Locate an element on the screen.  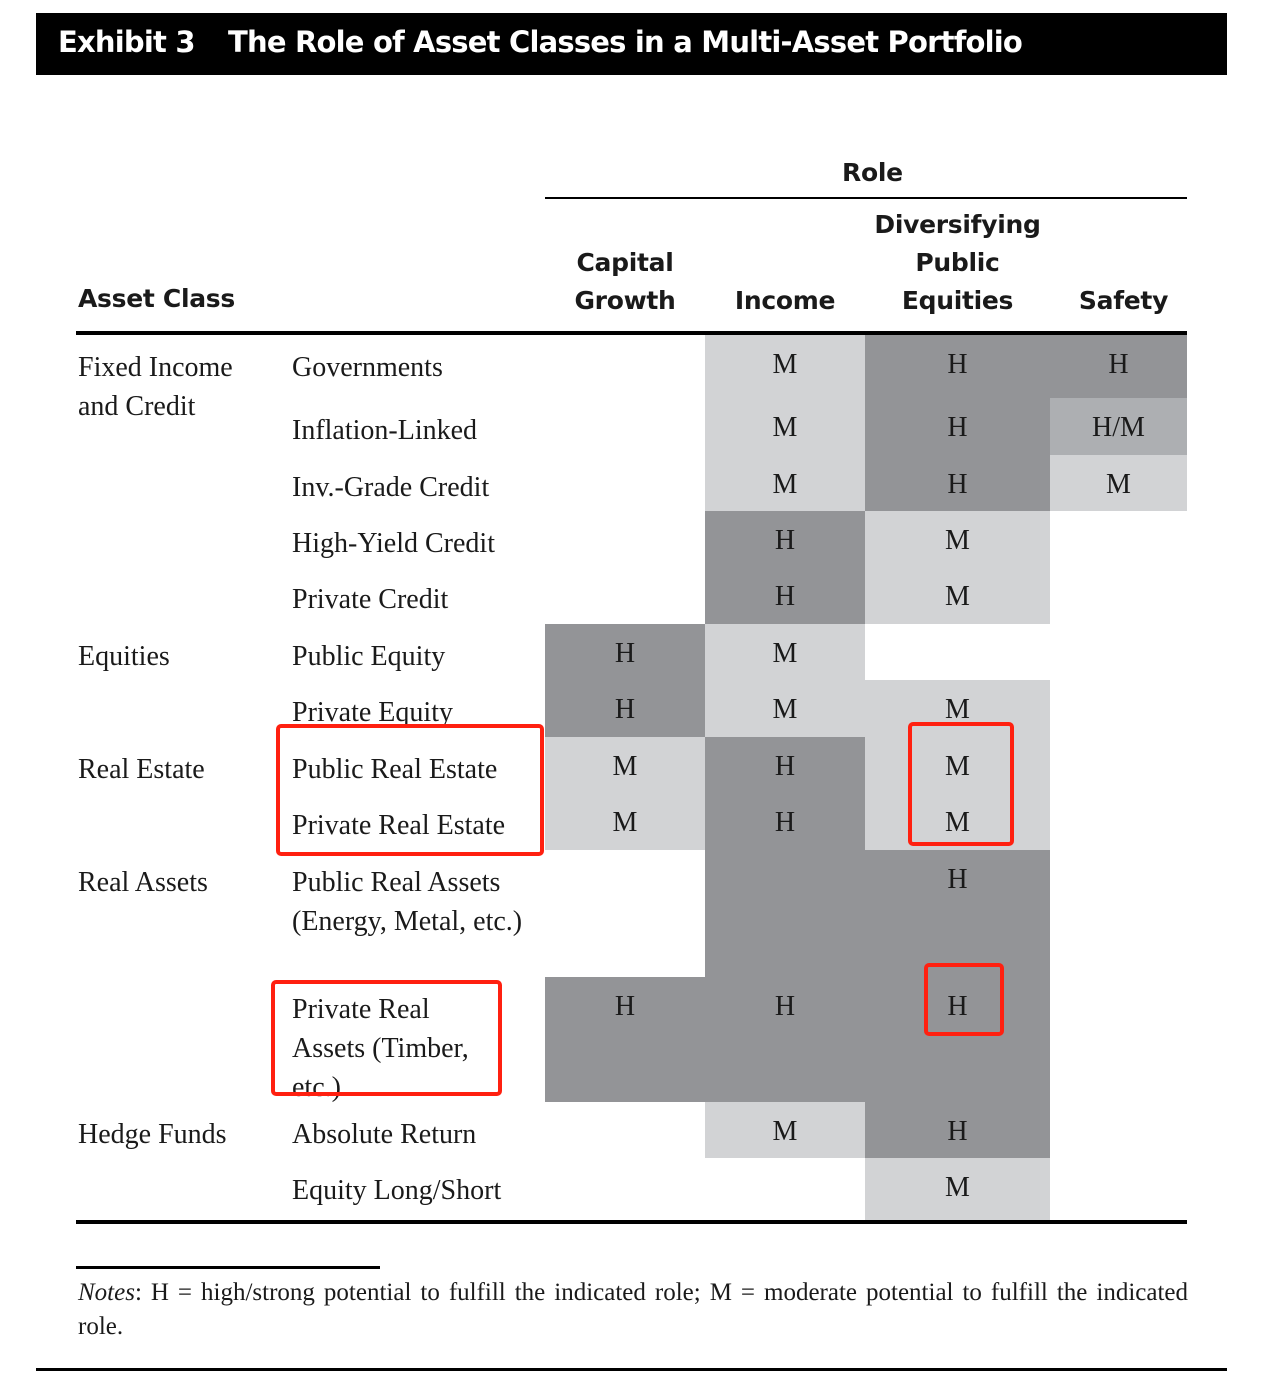
asset-equity-long-short: Equity Long/Short is located at coordinates (397, 1190).